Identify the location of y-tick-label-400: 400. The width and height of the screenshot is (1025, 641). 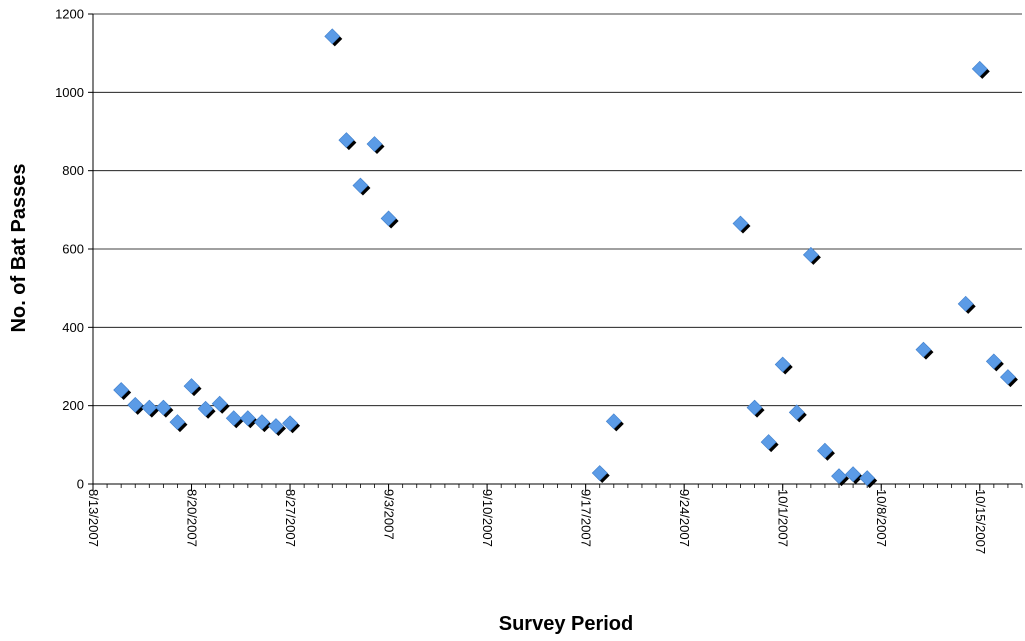
(73, 327).